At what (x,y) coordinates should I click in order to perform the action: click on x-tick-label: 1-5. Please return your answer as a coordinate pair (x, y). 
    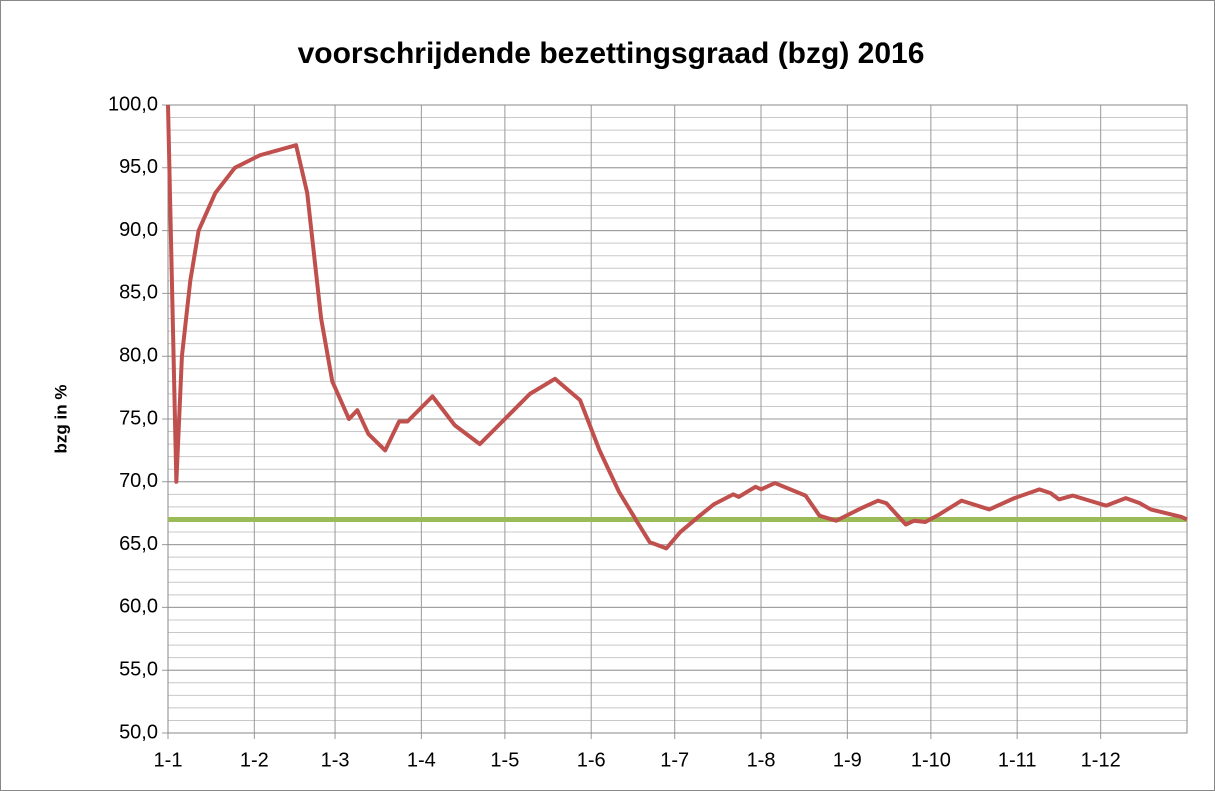
    Looking at the image, I should click on (504, 760).